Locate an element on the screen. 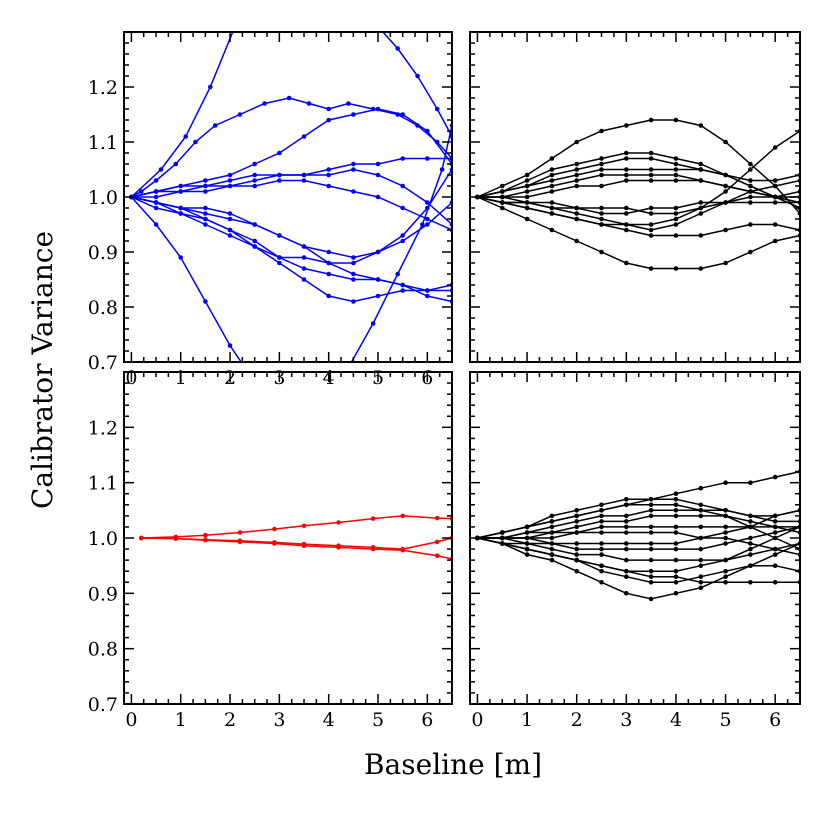 Image resolution: width=830 pixels, height=830 pixels. plot-area is located at coordinates (637, 194).